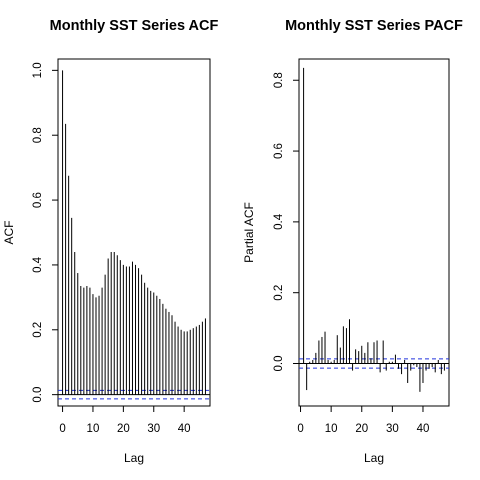 This screenshot has width=480, height=480. What do you see at coordinates (249, 232) in the screenshot?
I see `y-axis-label: Partial ACF` at bounding box center [249, 232].